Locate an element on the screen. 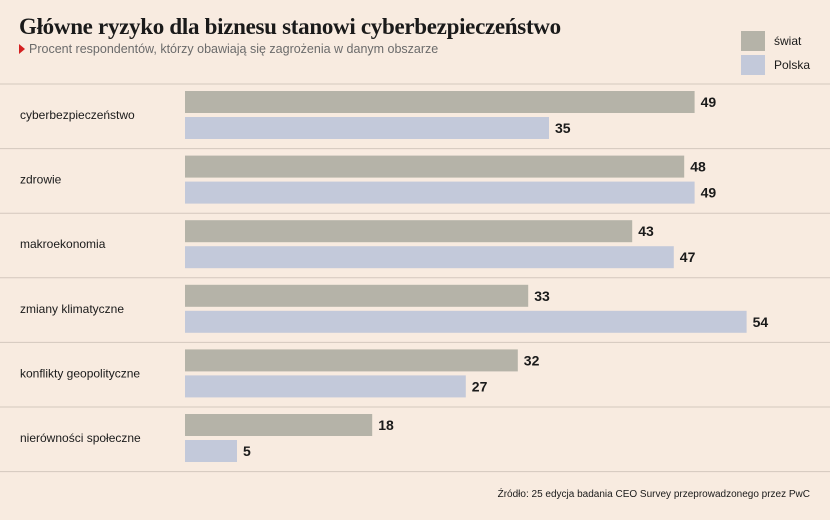 This screenshot has height=520, width=830. category-label: zdrowie is located at coordinates (41, 180).